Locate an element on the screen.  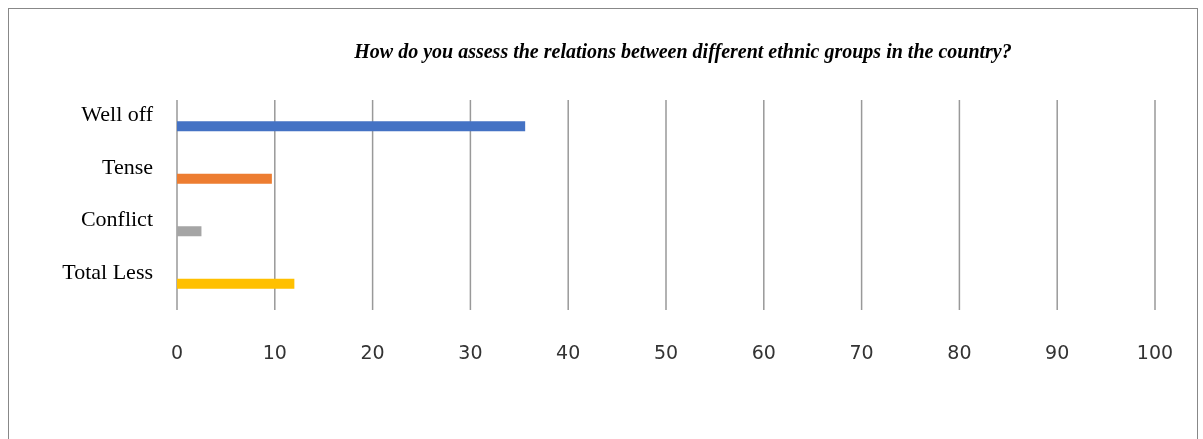
x-tick-label: 40 is located at coordinates (568, 352).